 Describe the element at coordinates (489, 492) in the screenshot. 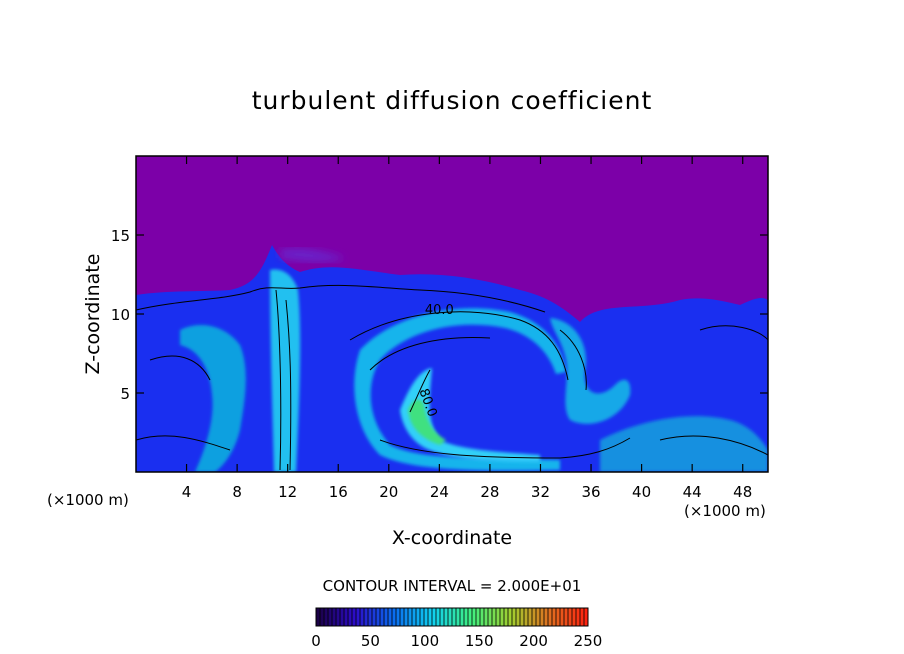

I see `x-tick-label: 28` at that location.